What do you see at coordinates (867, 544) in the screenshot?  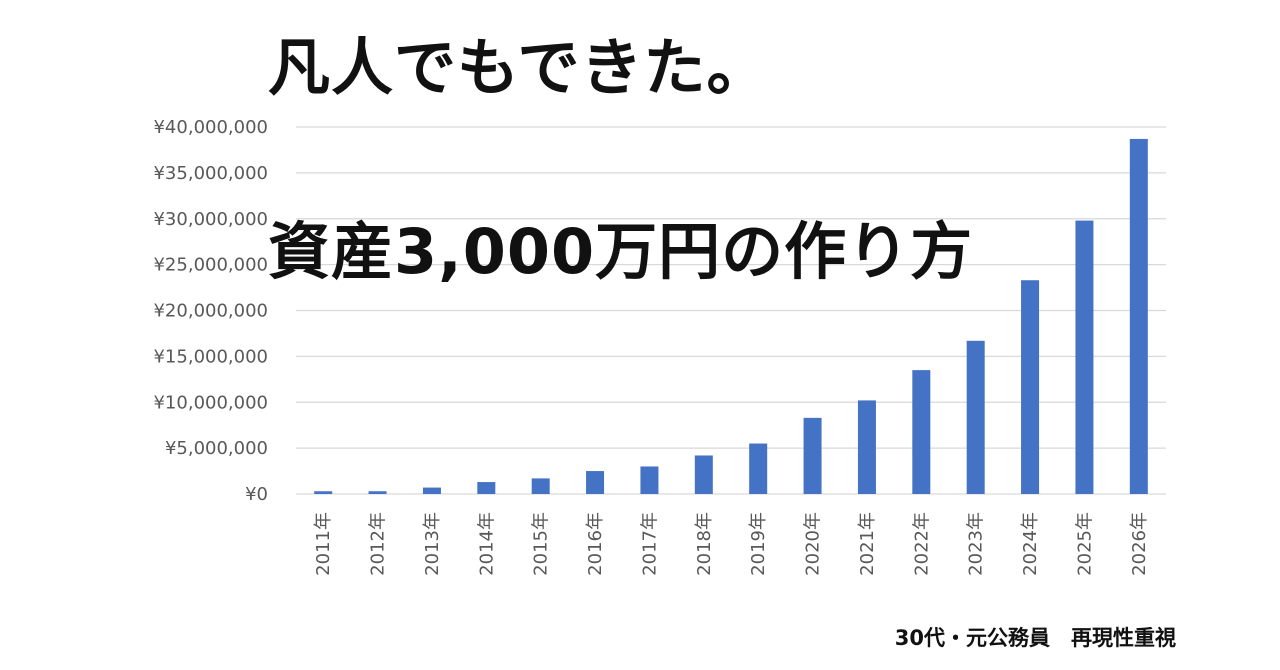 I see `x-tick-label: 2021年` at bounding box center [867, 544].